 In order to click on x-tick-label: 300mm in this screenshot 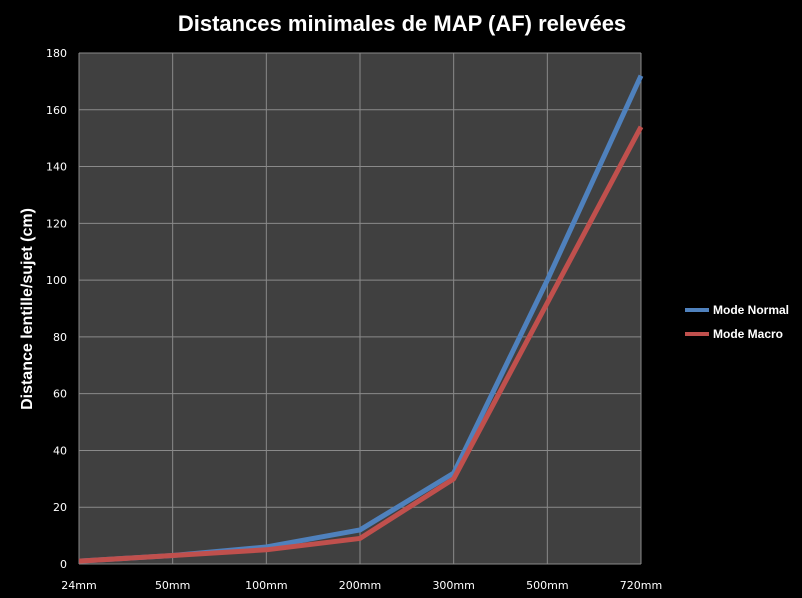, I will do `click(453, 585)`.